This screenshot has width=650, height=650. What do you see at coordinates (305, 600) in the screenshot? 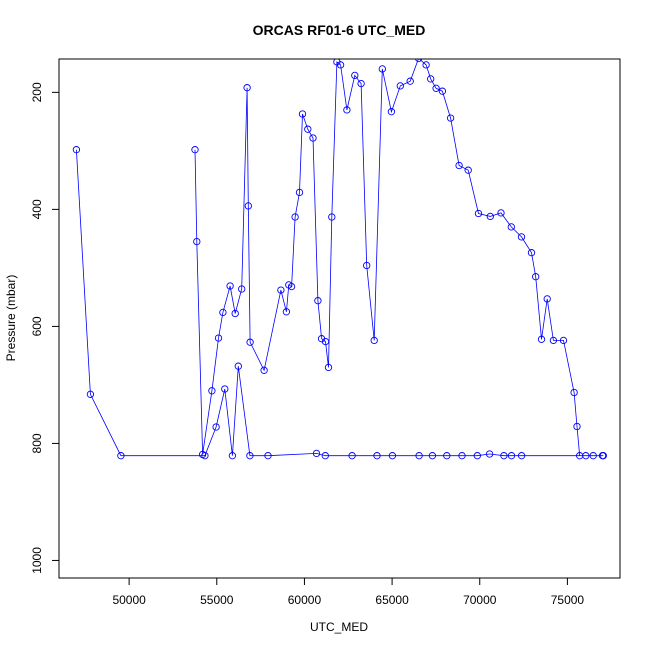
I see `x-tick-label: 60000` at bounding box center [305, 600].